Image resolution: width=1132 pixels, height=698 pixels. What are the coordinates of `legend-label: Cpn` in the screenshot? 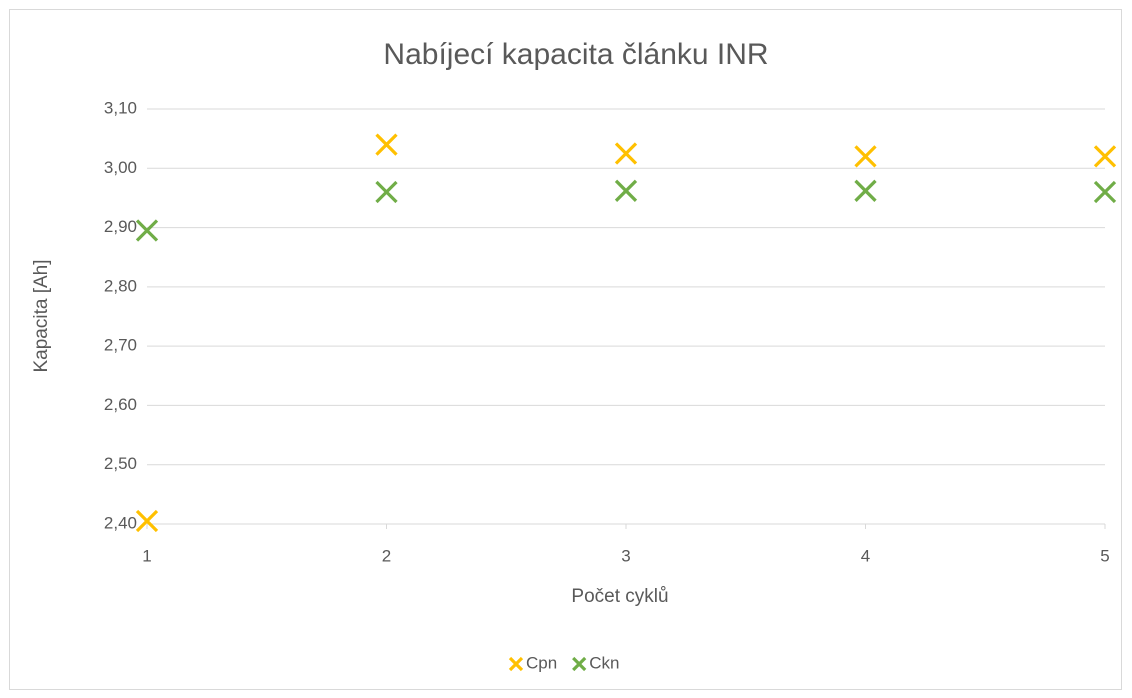 It's located at (541, 662).